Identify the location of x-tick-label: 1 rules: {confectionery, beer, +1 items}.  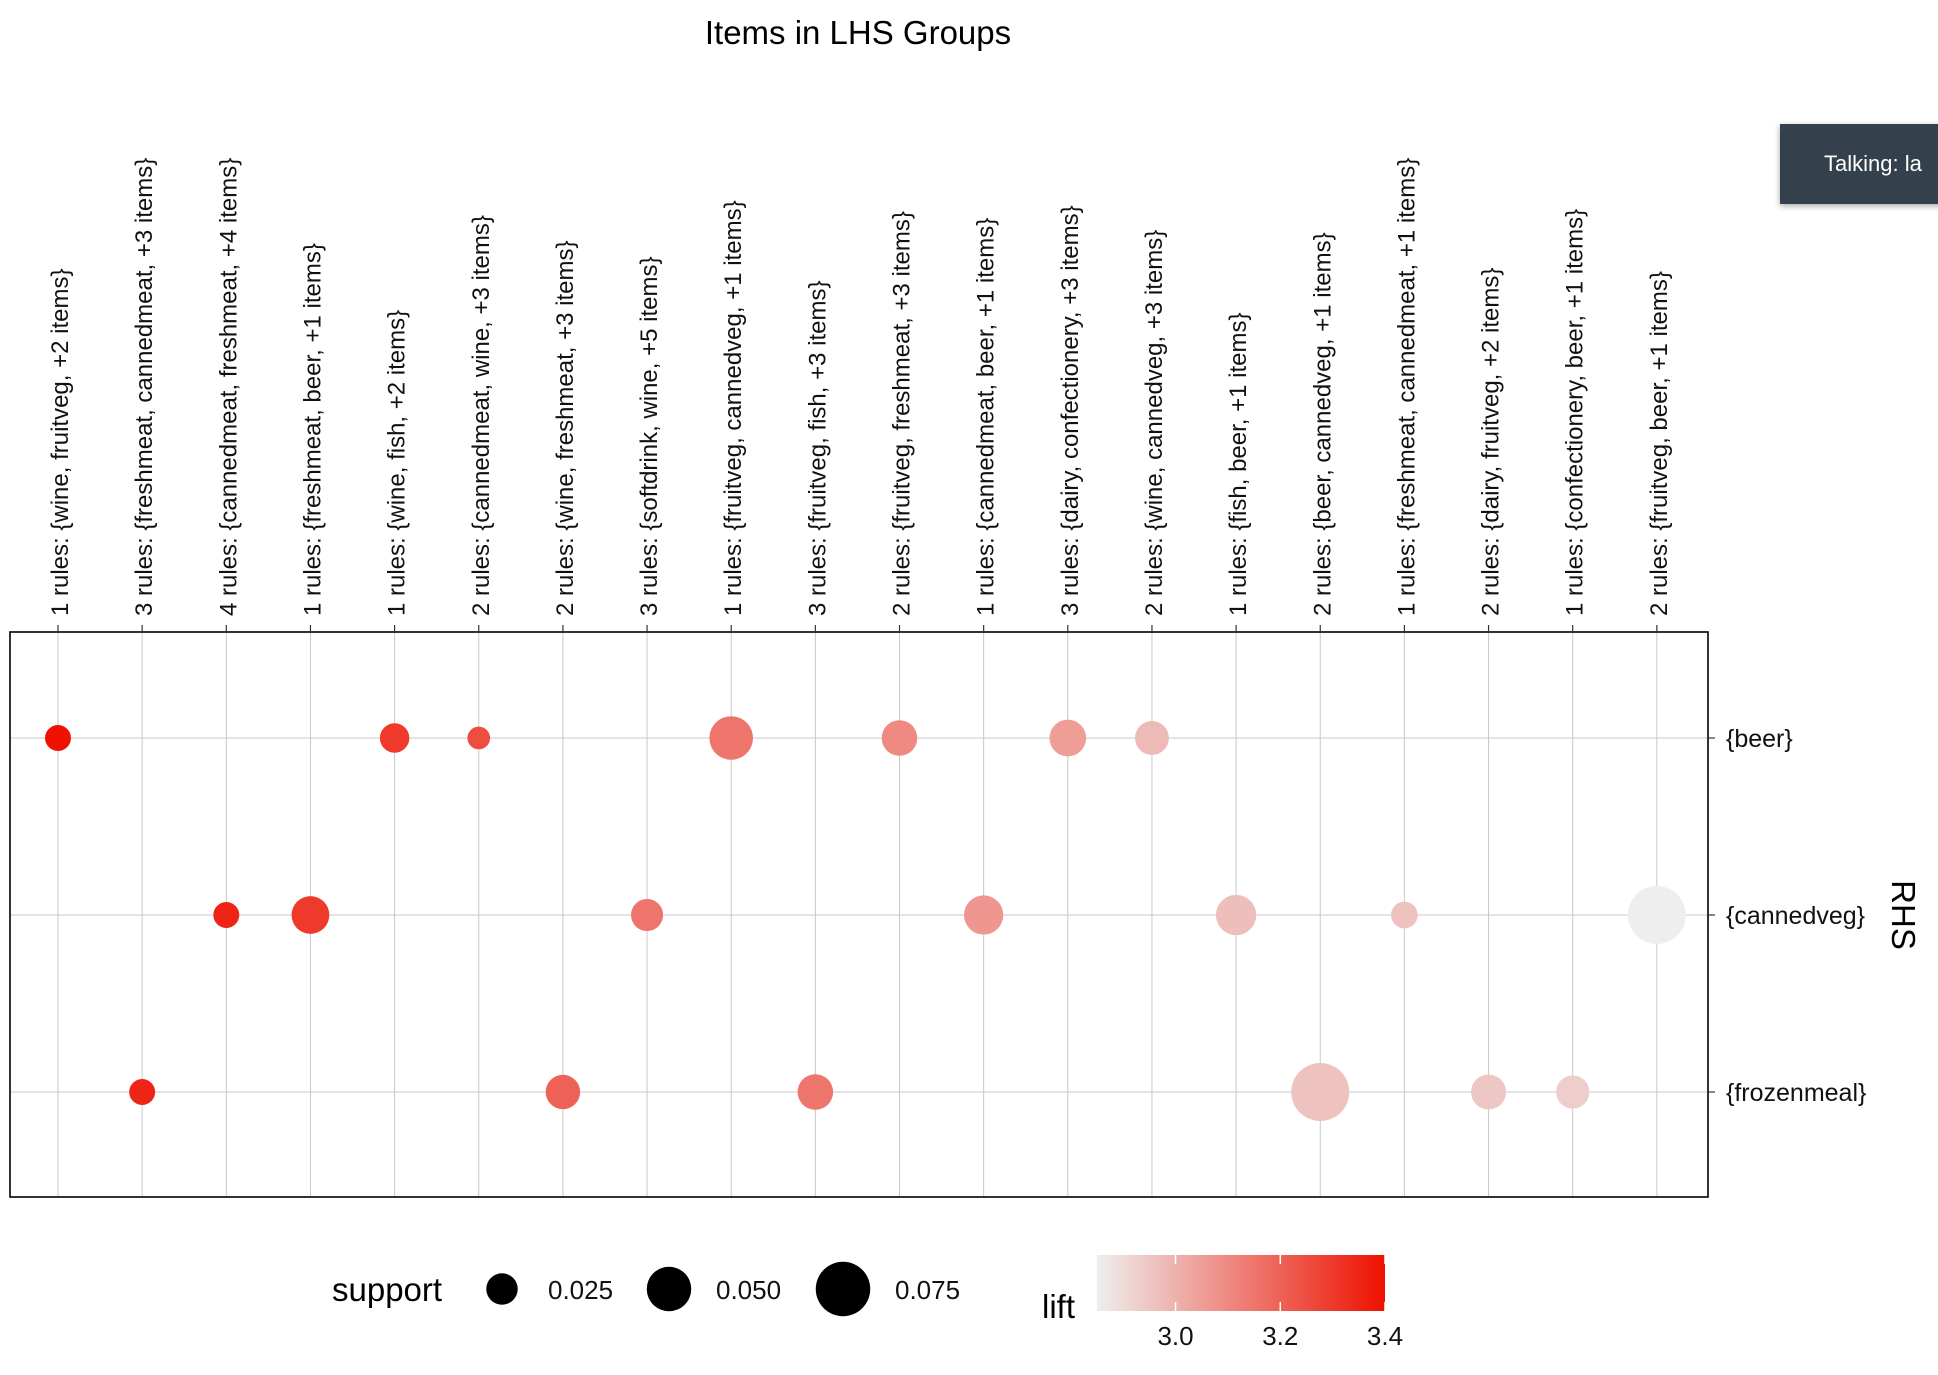
(1575, 412).